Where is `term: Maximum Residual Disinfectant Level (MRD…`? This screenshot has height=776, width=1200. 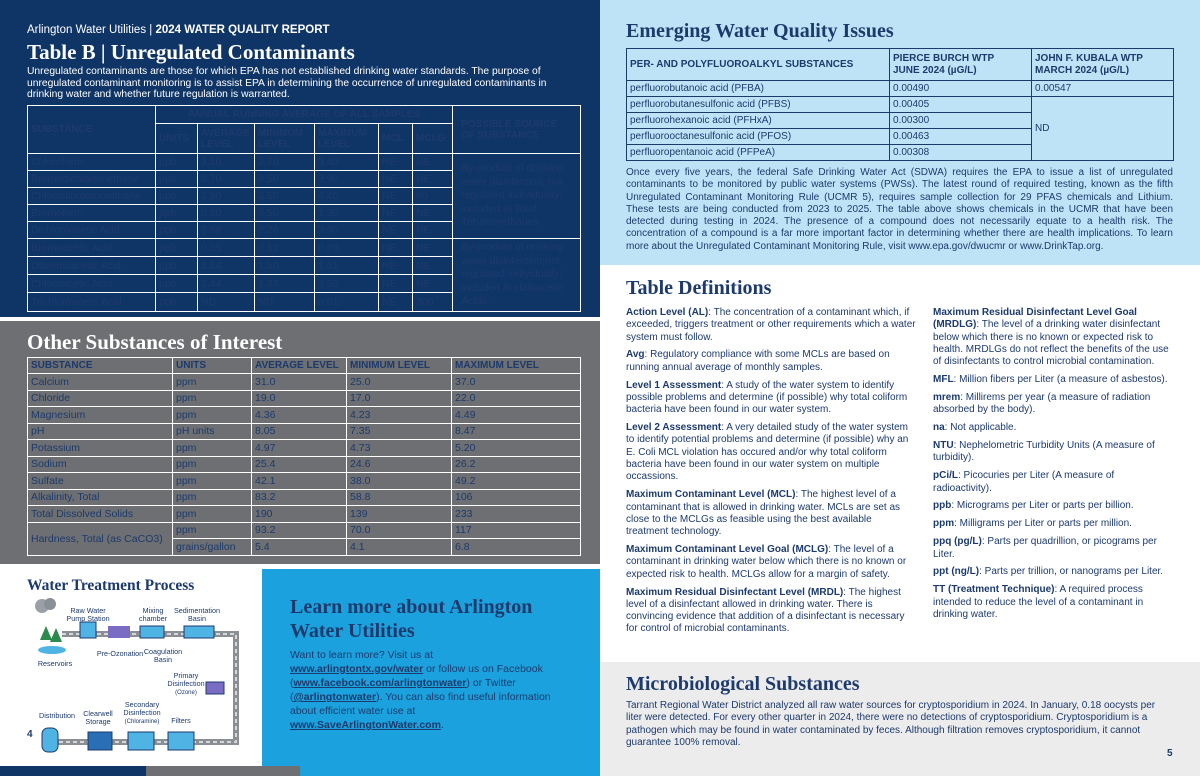 term: Maximum Residual Disinfectant Level (MRD… is located at coordinates (735, 592).